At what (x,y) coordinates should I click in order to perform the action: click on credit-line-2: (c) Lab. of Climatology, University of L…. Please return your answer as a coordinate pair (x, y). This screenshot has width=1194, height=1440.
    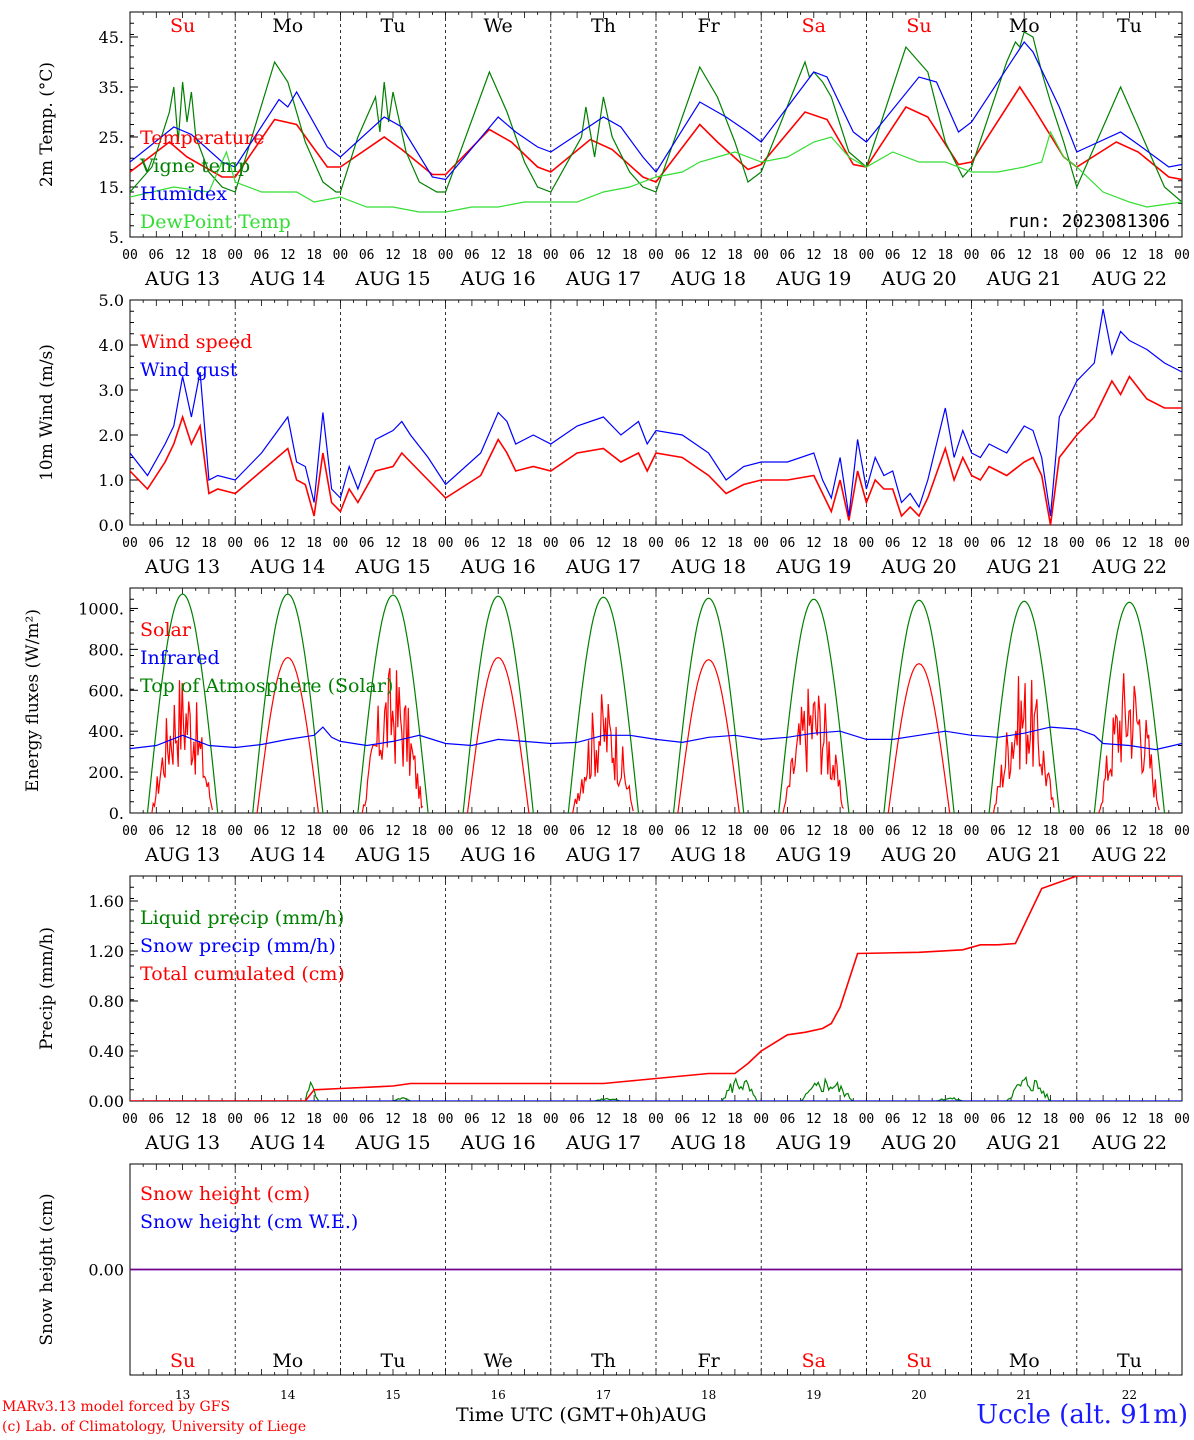
    Looking at the image, I should click on (154, 1427).